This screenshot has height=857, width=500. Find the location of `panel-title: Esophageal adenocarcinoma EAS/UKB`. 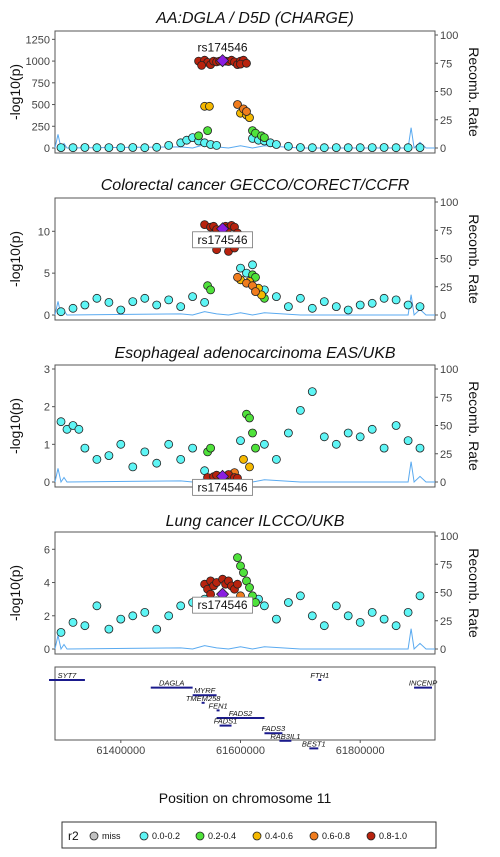

panel-title: Esophageal adenocarcinoma EAS/UKB is located at coordinates (254, 353).